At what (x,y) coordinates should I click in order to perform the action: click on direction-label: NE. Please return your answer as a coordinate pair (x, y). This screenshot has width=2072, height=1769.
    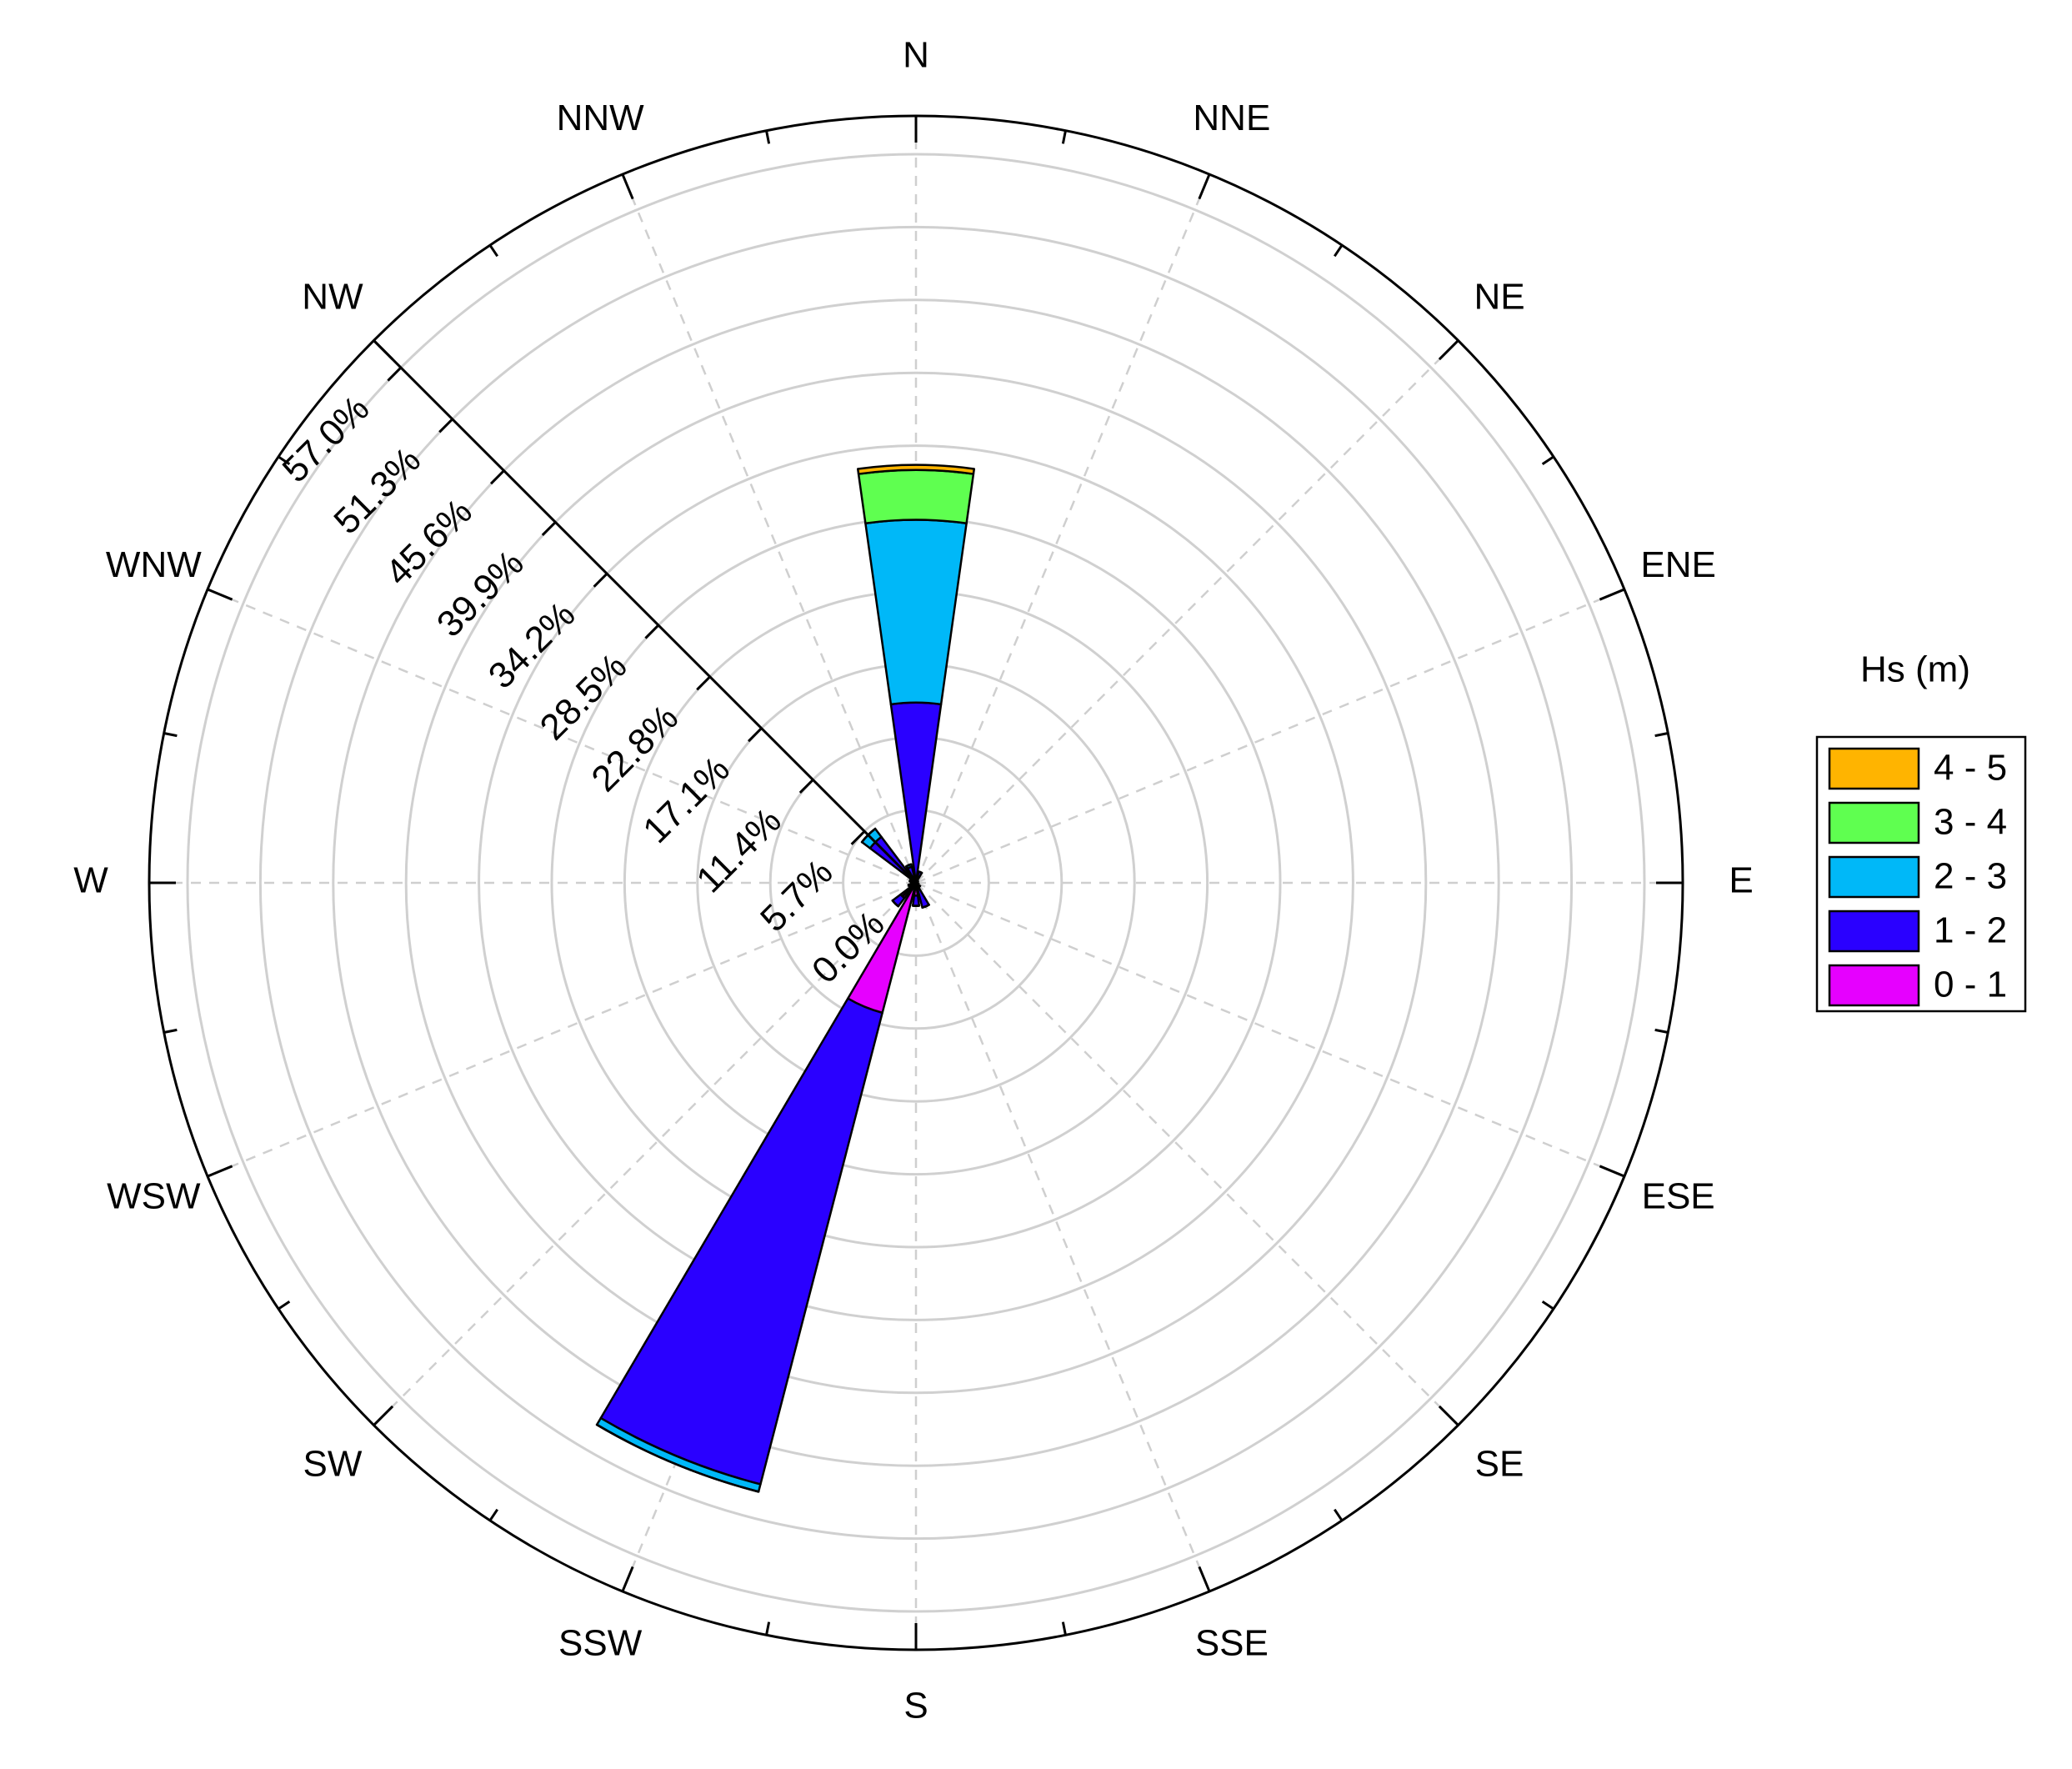
    Looking at the image, I should click on (1499, 298).